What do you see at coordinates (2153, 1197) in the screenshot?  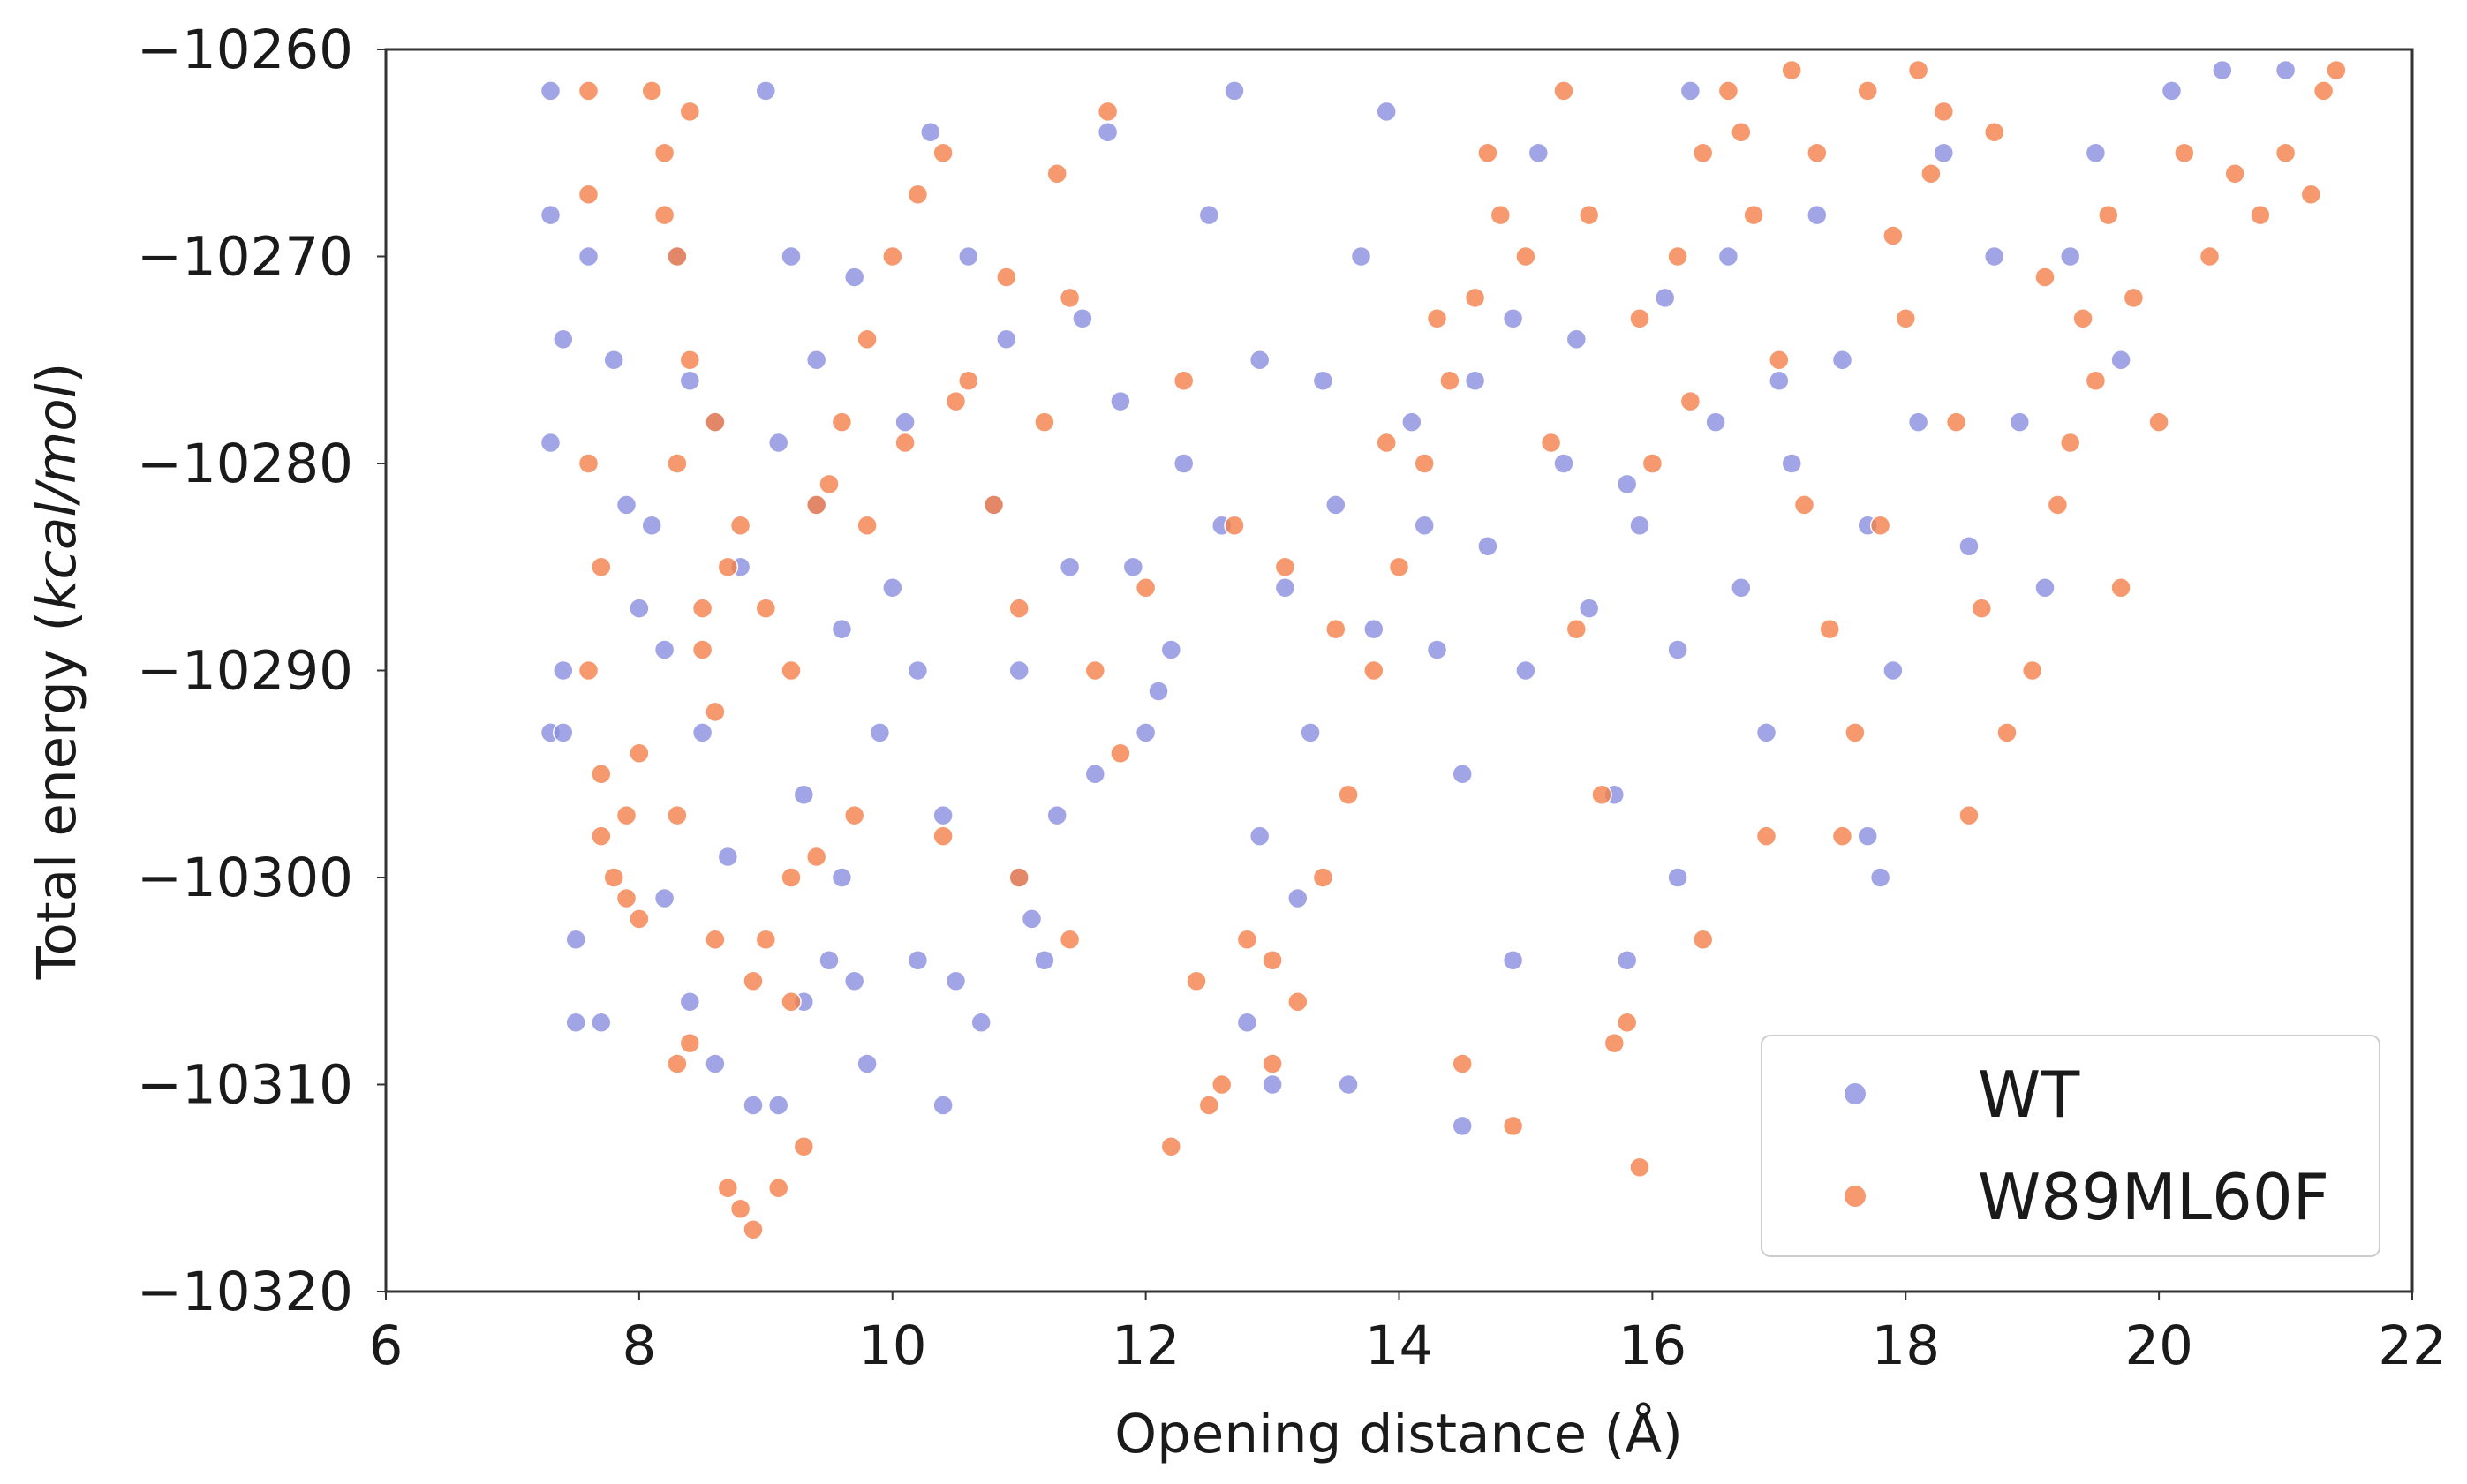 I see `legend-label-w89ml60f: W89ML60F` at bounding box center [2153, 1197].